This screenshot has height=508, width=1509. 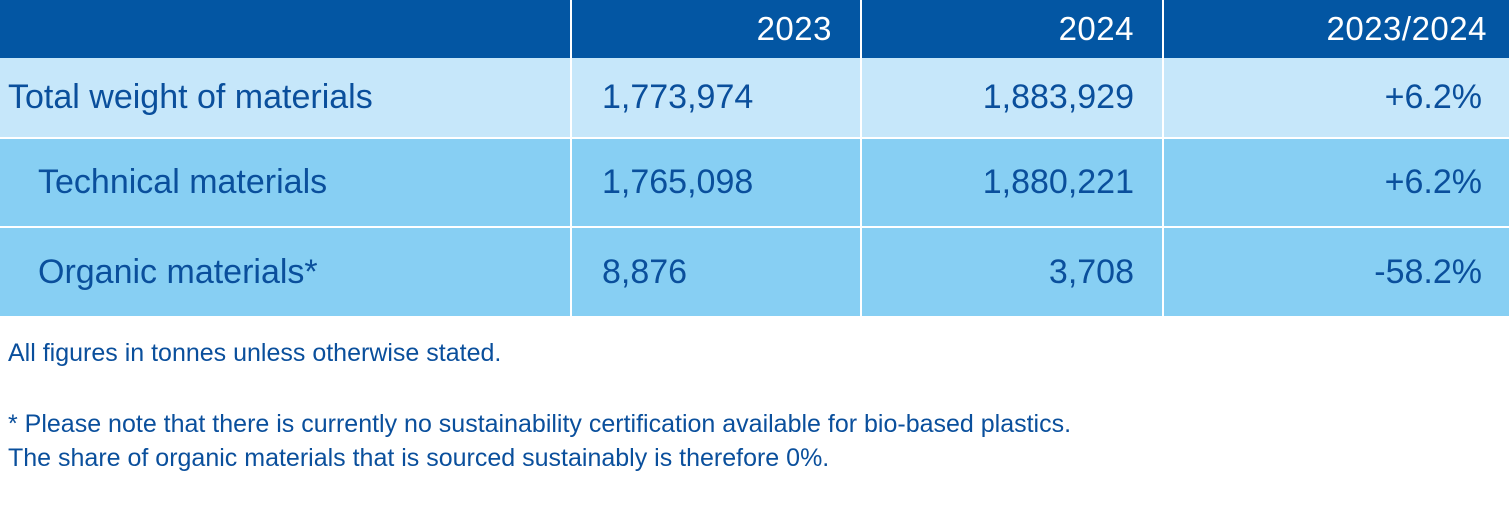 I want to click on table-header-row: 2023 2024 2023/2024, so click(x=754, y=29).